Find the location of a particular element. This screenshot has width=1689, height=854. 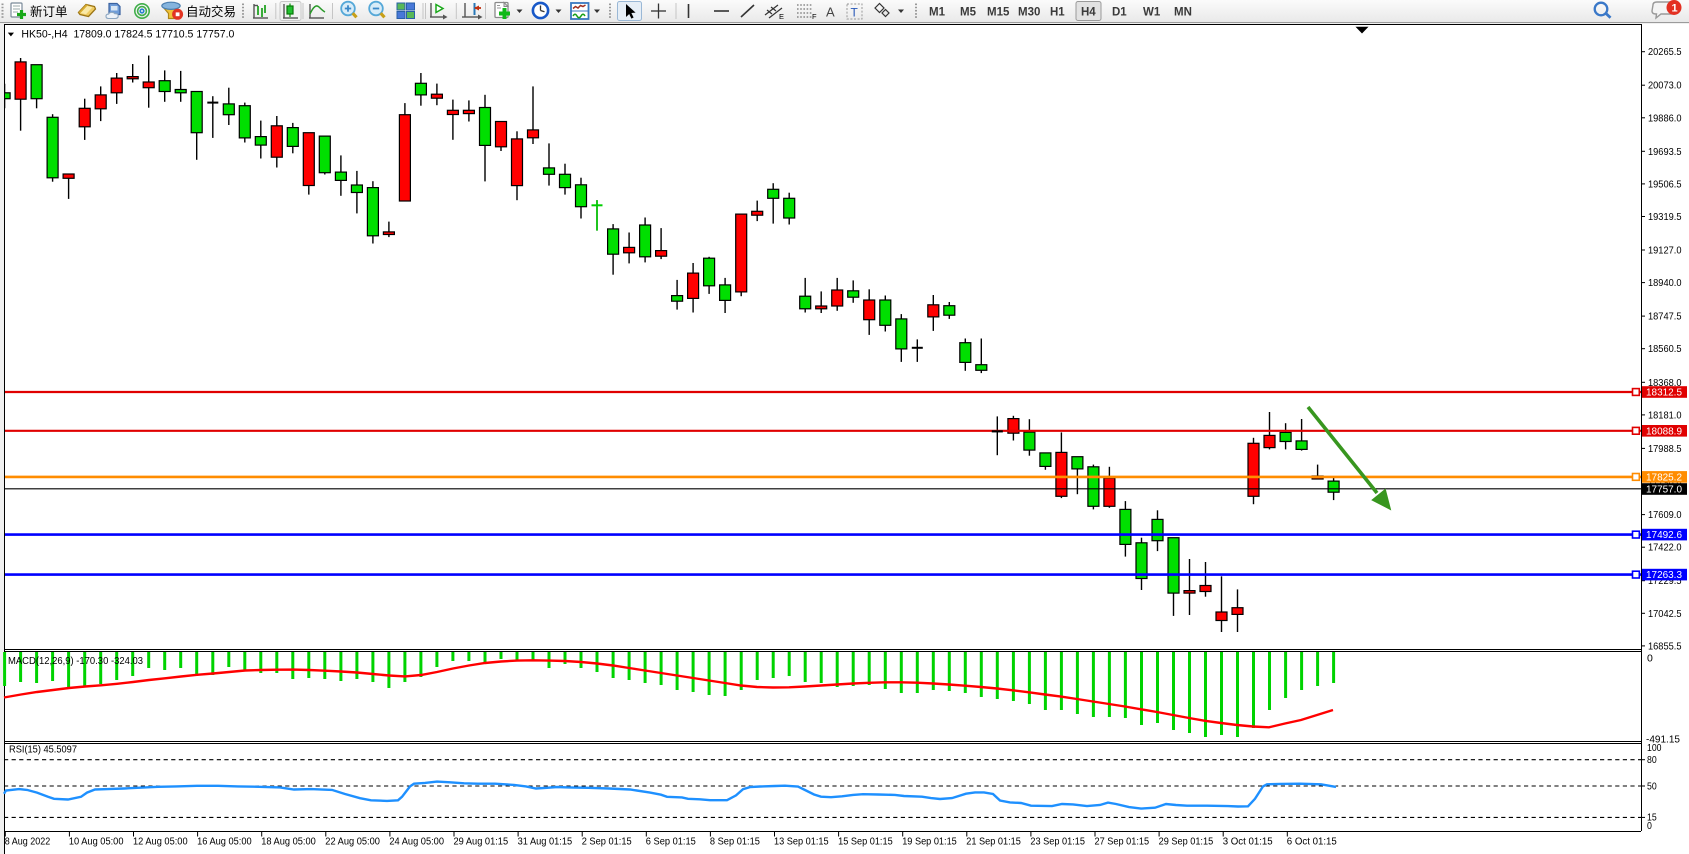

svg-text: 17825.2 is located at coordinates (1664, 478).